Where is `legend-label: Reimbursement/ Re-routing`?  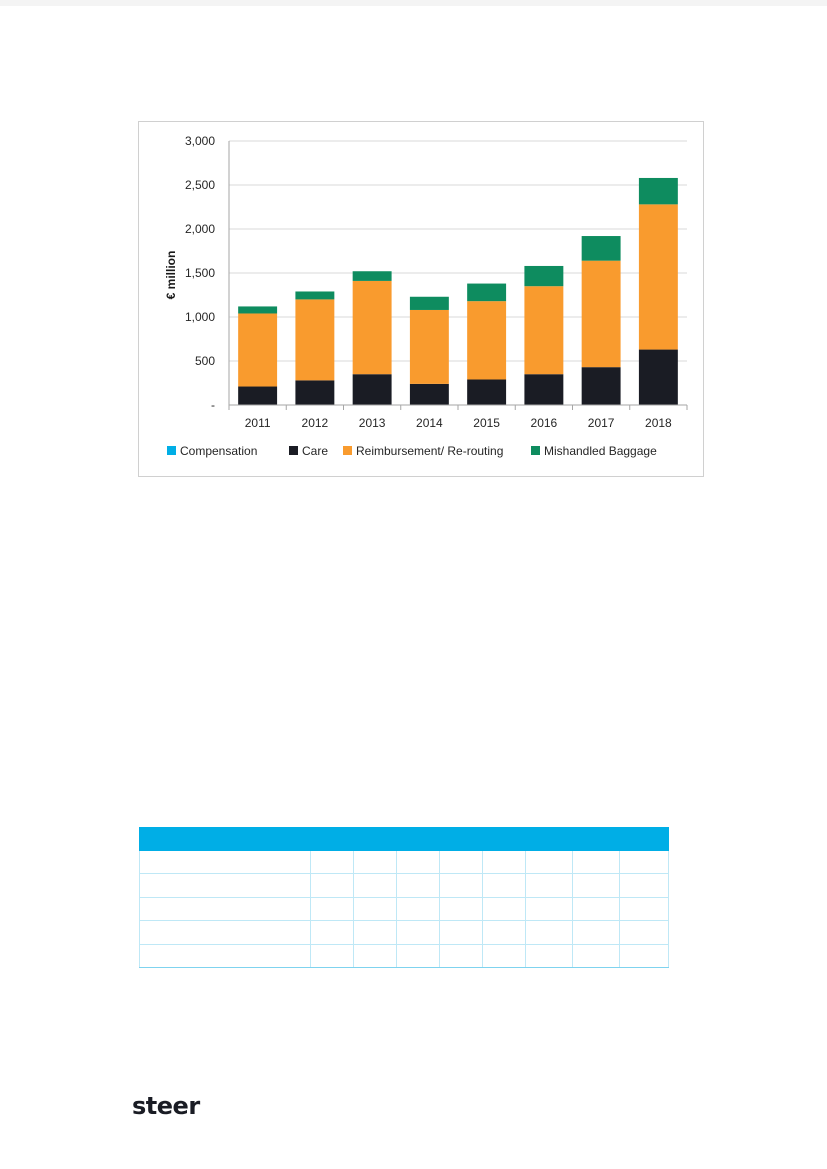 legend-label: Reimbursement/ Re-routing is located at coordinates (429, 451).